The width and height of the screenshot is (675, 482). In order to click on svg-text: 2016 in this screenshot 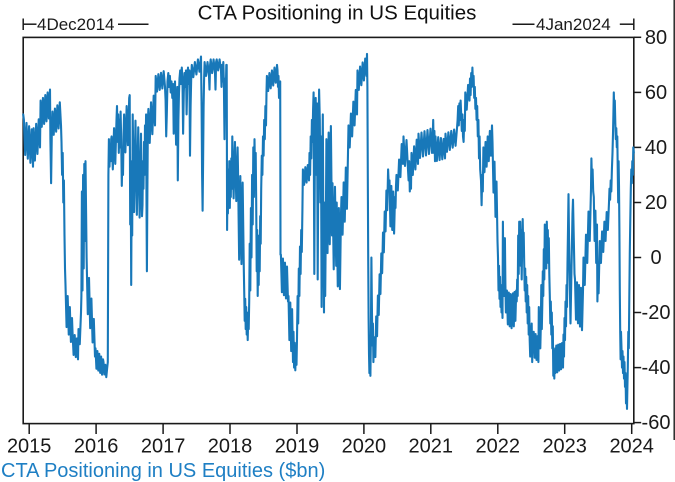, I will do `click(96, 447)`.